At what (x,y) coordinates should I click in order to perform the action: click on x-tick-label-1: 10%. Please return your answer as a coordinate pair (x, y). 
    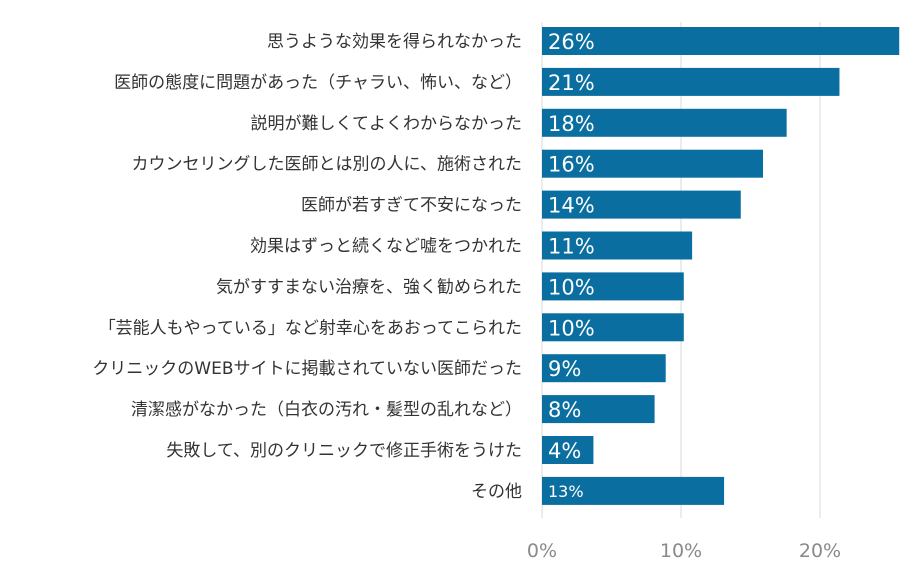
    Looking at the image, I should click on (681, 551).